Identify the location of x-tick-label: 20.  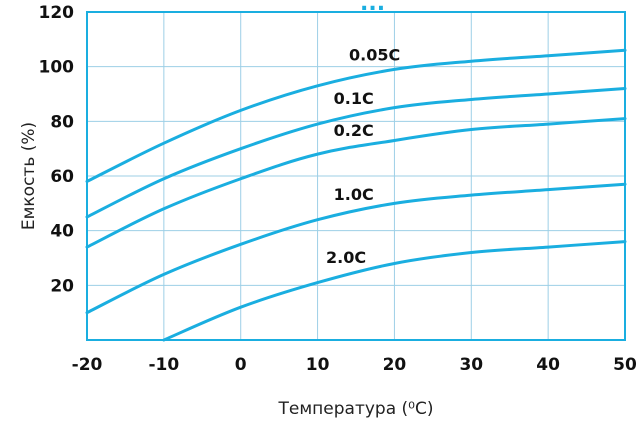
(395, 365).